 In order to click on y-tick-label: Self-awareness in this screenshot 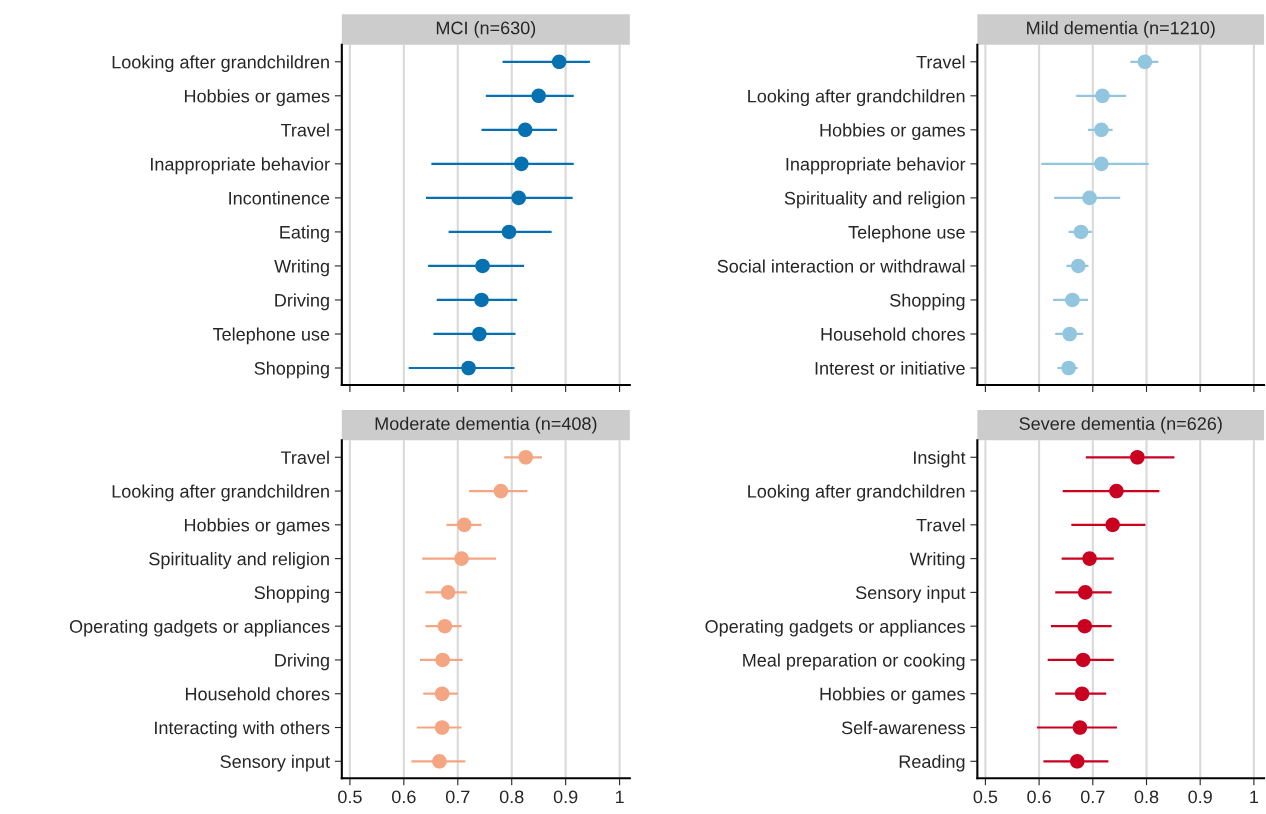, I will do `click(903, 727)`.